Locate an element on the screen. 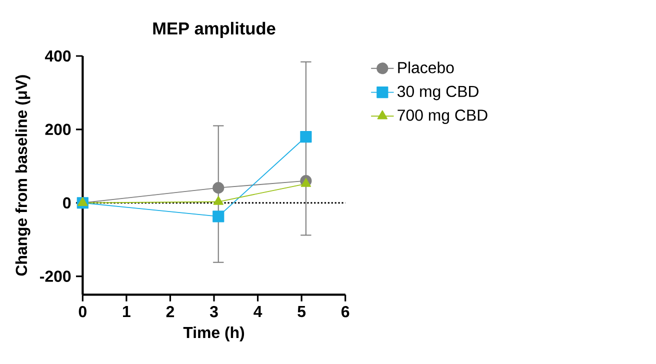  x-axis-title: Time (h) is located at coordinates (213, 334).